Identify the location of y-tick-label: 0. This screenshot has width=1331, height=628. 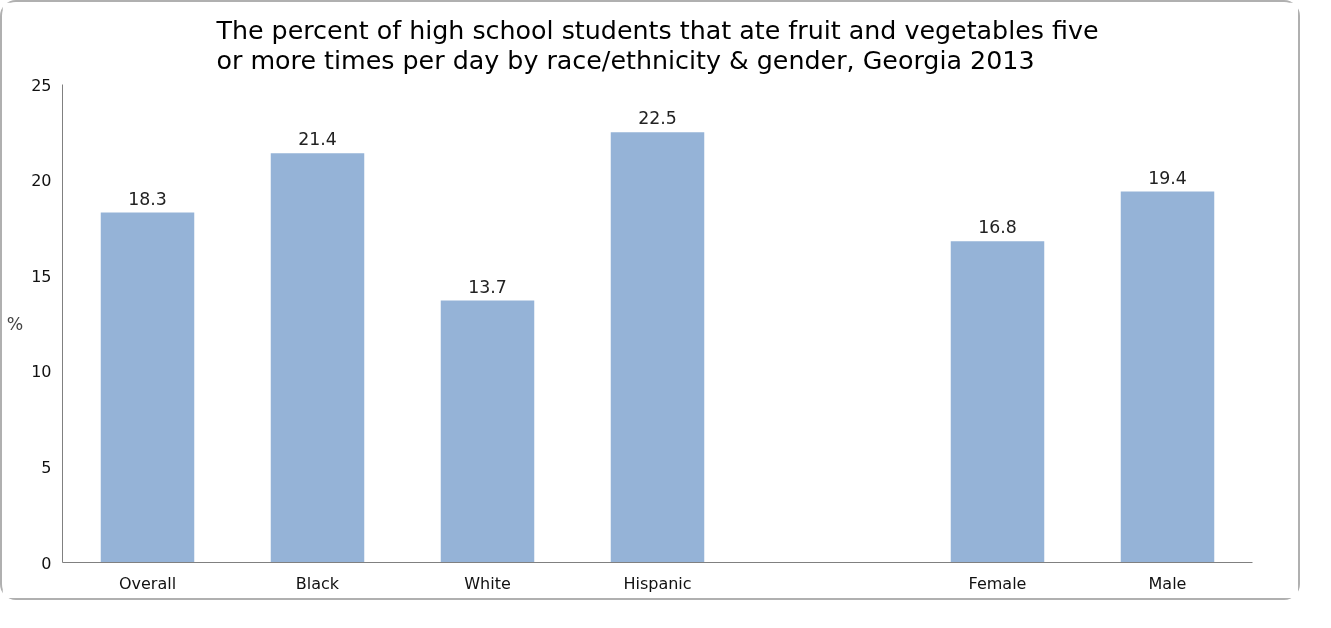
(46, 563).